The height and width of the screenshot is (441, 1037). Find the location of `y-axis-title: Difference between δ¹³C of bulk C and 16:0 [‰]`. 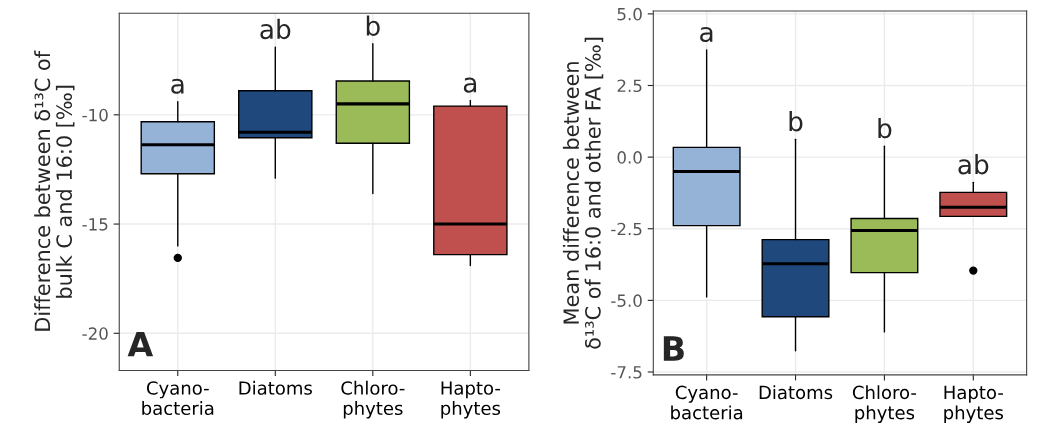

y-axis-title: Difference between δ¹³C of bulk C and 16:0 [‰] is located at coordinates (54, 190).